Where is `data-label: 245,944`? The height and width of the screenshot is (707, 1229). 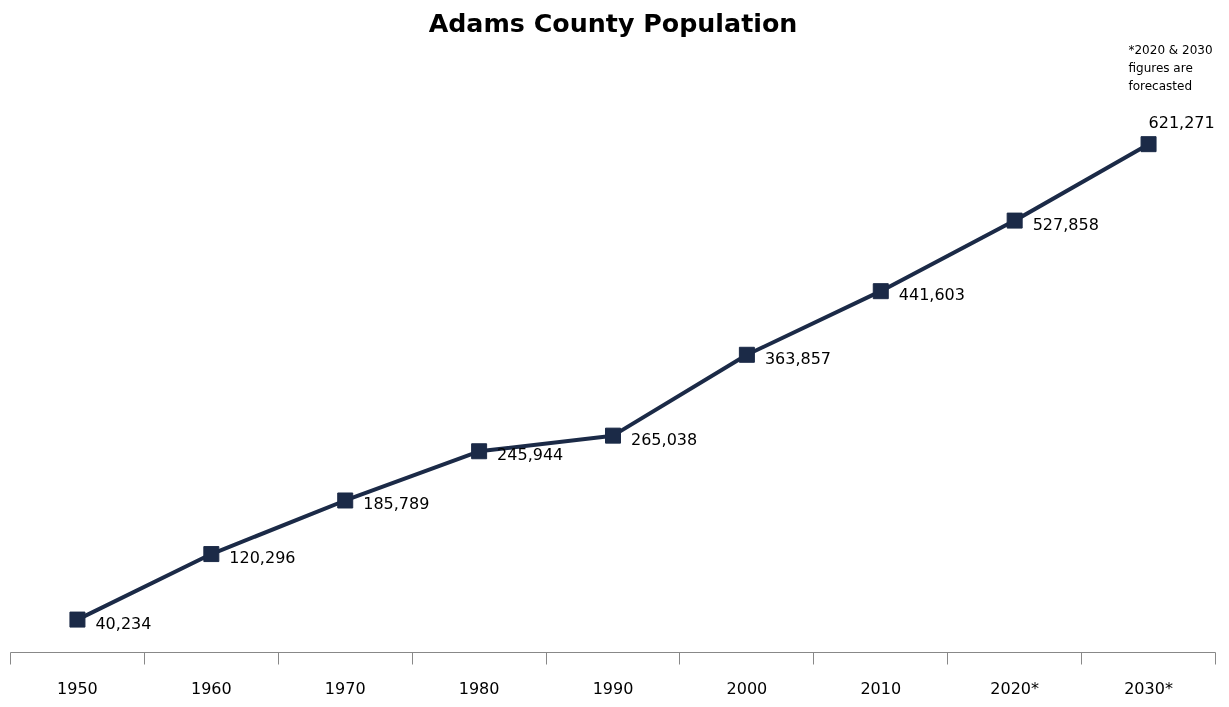 data-label: 245,944 is located at coordinates (530, 455).